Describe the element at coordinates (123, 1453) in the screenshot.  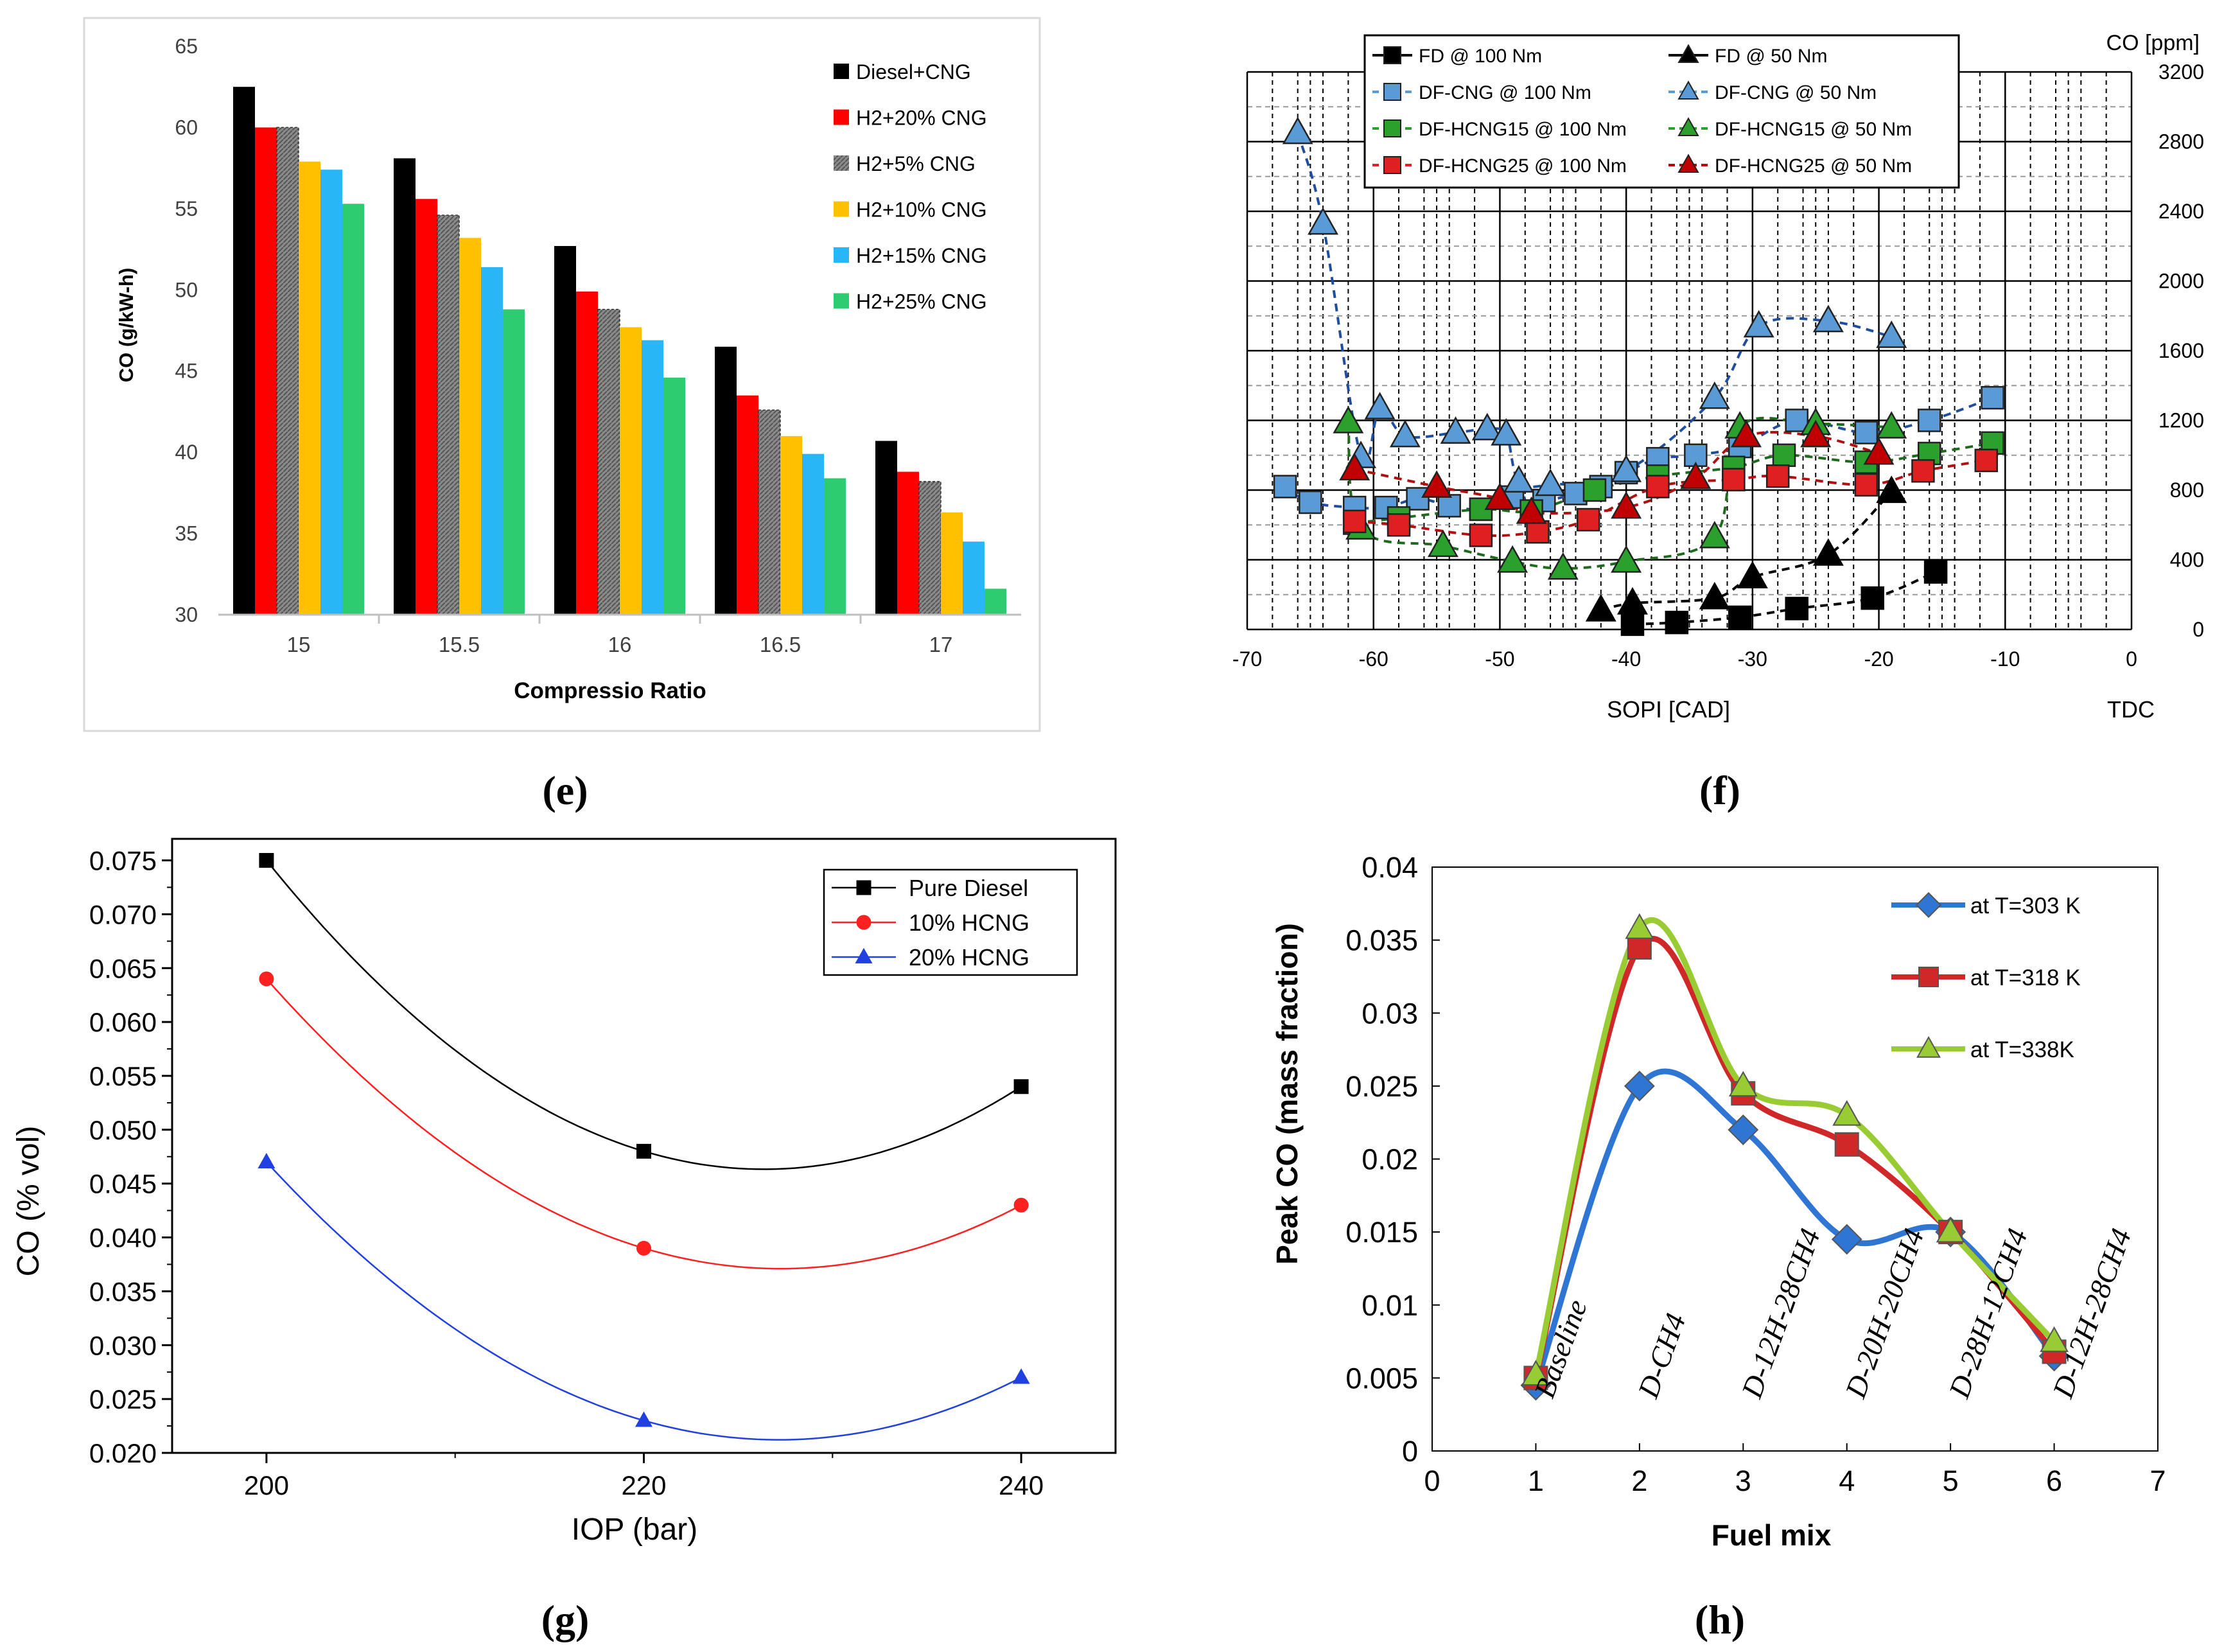
I see `chart-g-ytick-label: 0.020` at that location.